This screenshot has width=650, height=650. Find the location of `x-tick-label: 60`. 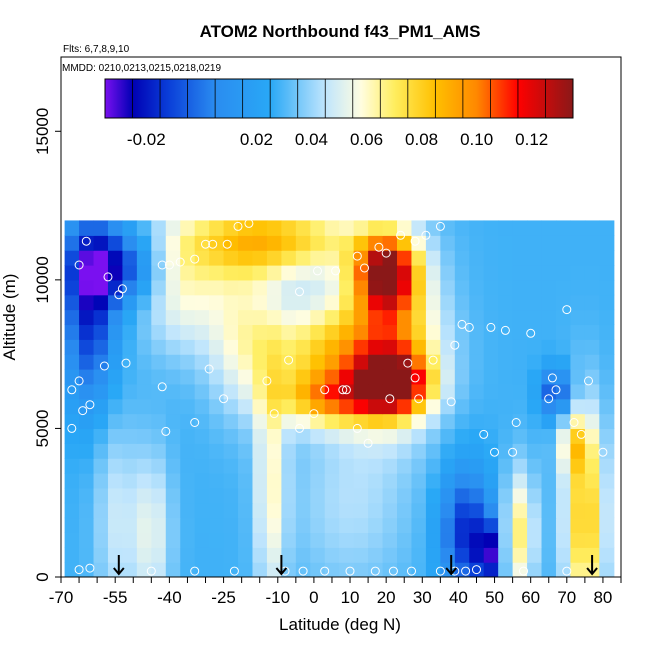

x-tick-label: 60 is located at coordinates (530, 597).